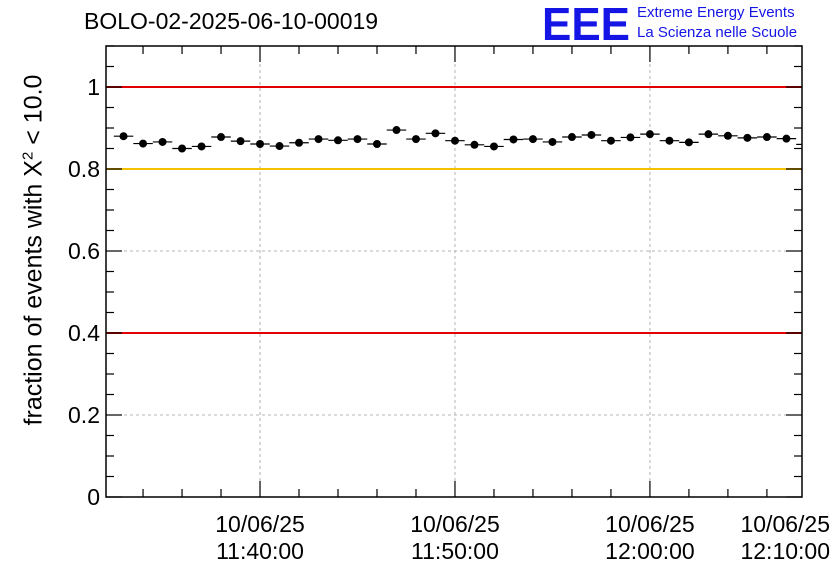 Image resolution: width=836 pixels, height=572 pixels. What do you see at coordinates (785, 551) in the screenshot?
I see `x-tick-label-time: 12:10:00` at bounding box center [785, 551].